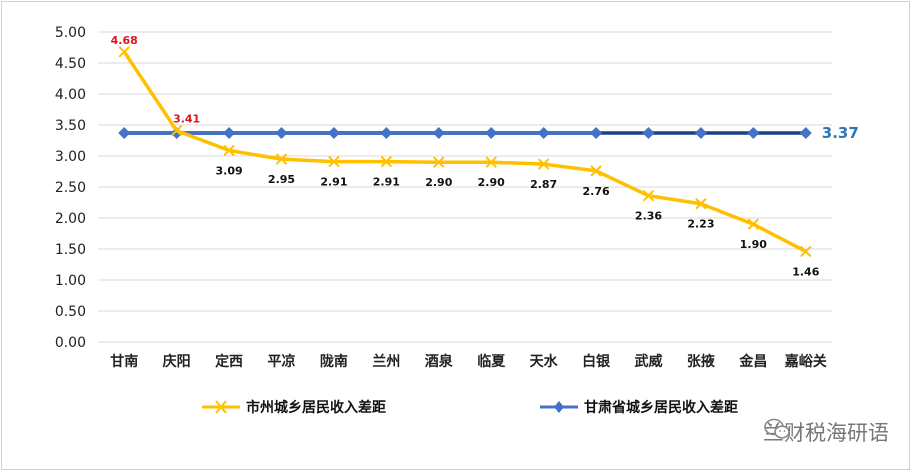 The image size is (913, 473). I want to click on y-tick-label: 2.50, so click(70, 188).